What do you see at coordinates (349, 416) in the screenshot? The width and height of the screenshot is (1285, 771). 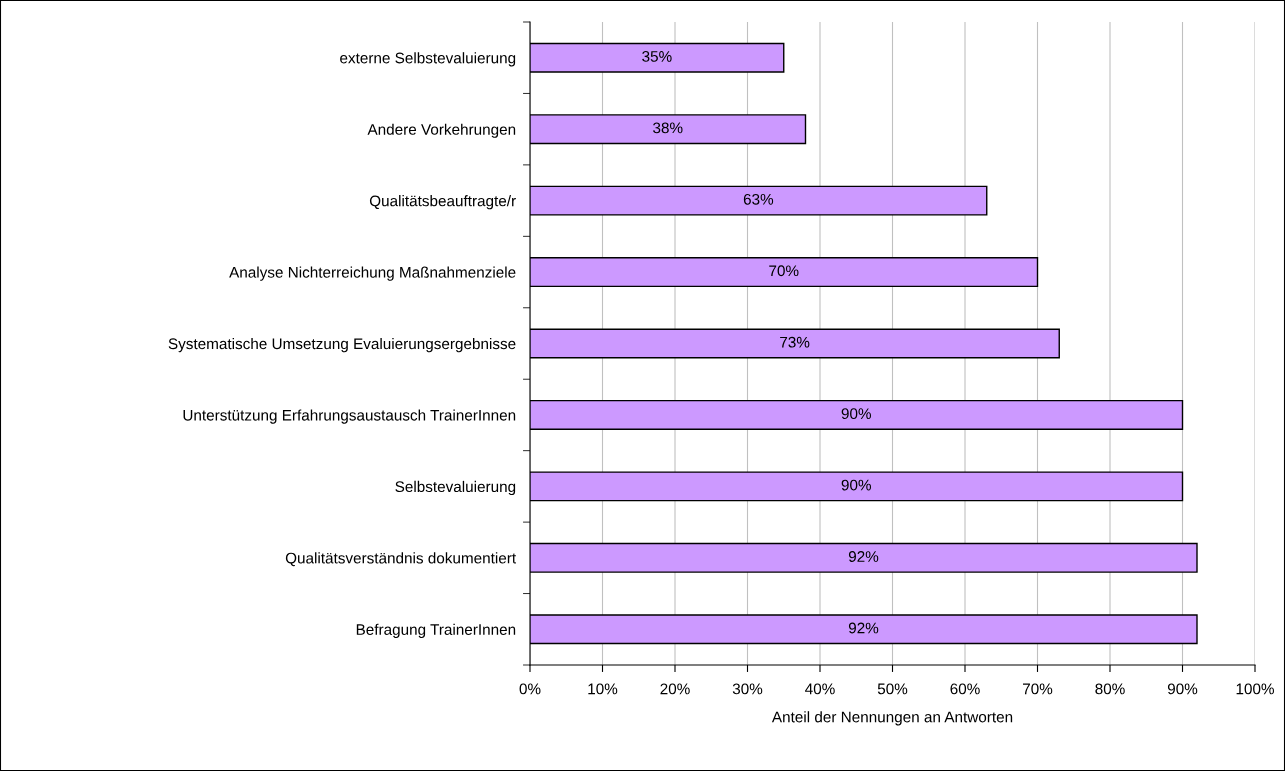 I see `y-tick-label: Unterstützung Erfahrungsaustausch TrainerInnen` at bounding box center [349, 416].